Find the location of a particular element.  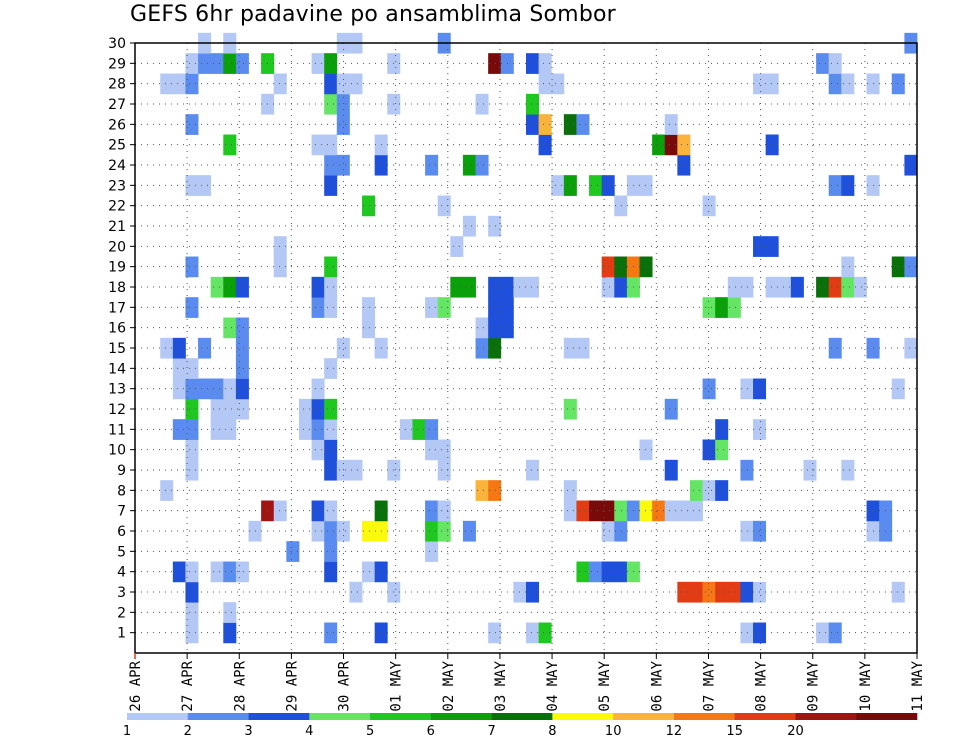

y-tick-label: 23 is located at coordinates (117, 186).